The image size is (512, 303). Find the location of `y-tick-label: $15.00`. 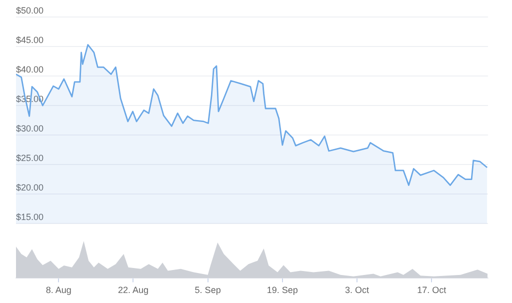

y-tick-label: $15.00 is located at coordinates (30, 217).